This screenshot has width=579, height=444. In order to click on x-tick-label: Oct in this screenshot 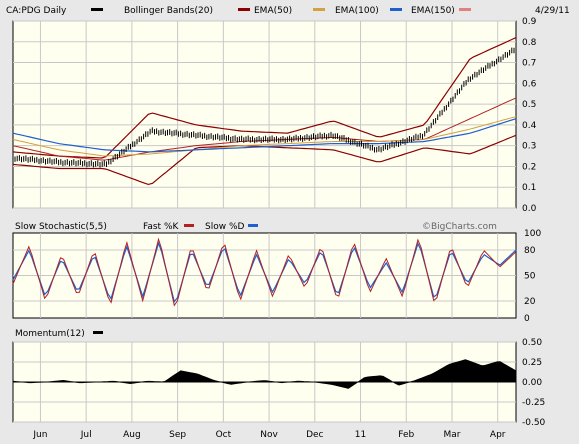, I will do `click(224, 435)`.